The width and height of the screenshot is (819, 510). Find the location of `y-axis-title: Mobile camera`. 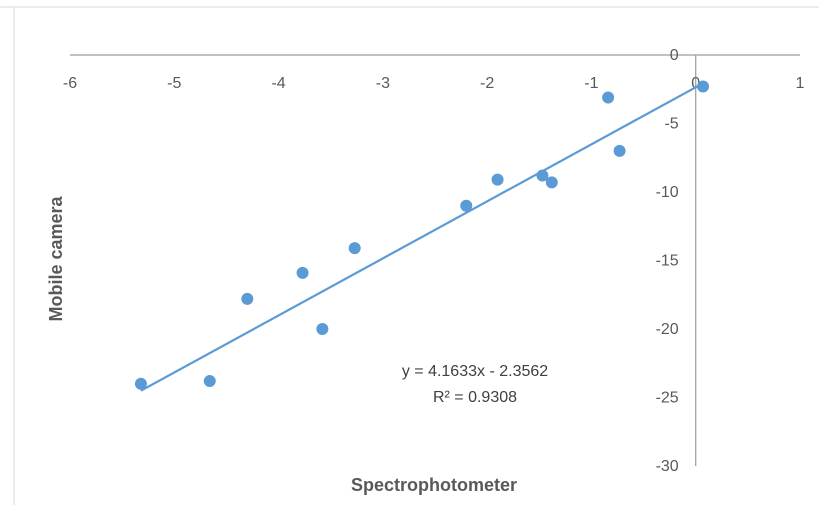

y-axis-title: Mobile camera is located at coordinates (56, 258).